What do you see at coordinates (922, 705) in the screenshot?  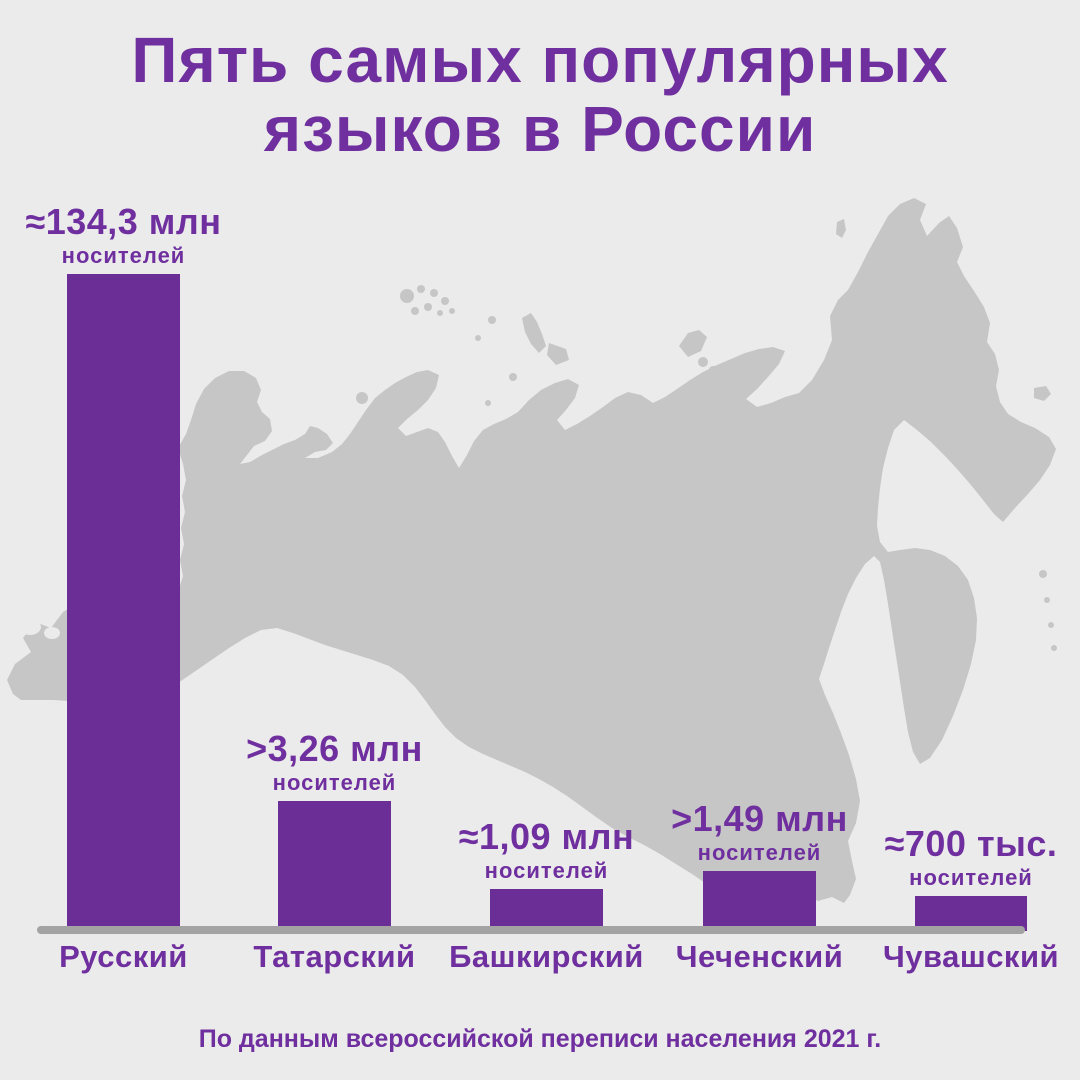 I see `sakhalin-island` at bounding box center [922, 705].